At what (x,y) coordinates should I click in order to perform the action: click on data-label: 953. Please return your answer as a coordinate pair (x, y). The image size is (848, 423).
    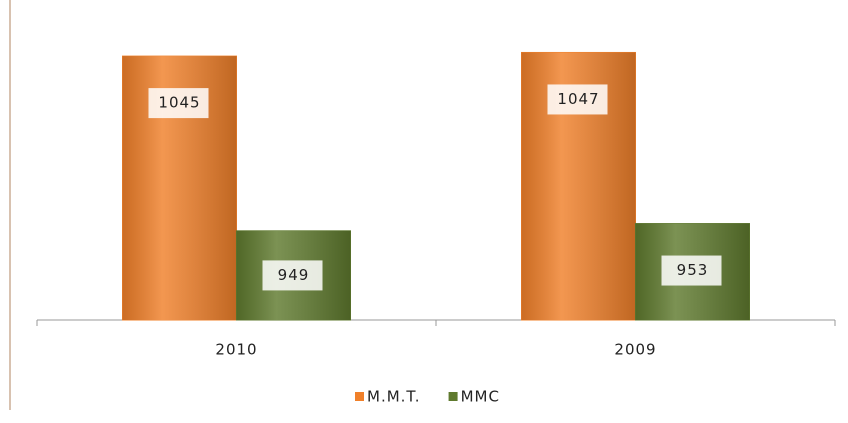
    Looking at the image, I should click on (693, 270).